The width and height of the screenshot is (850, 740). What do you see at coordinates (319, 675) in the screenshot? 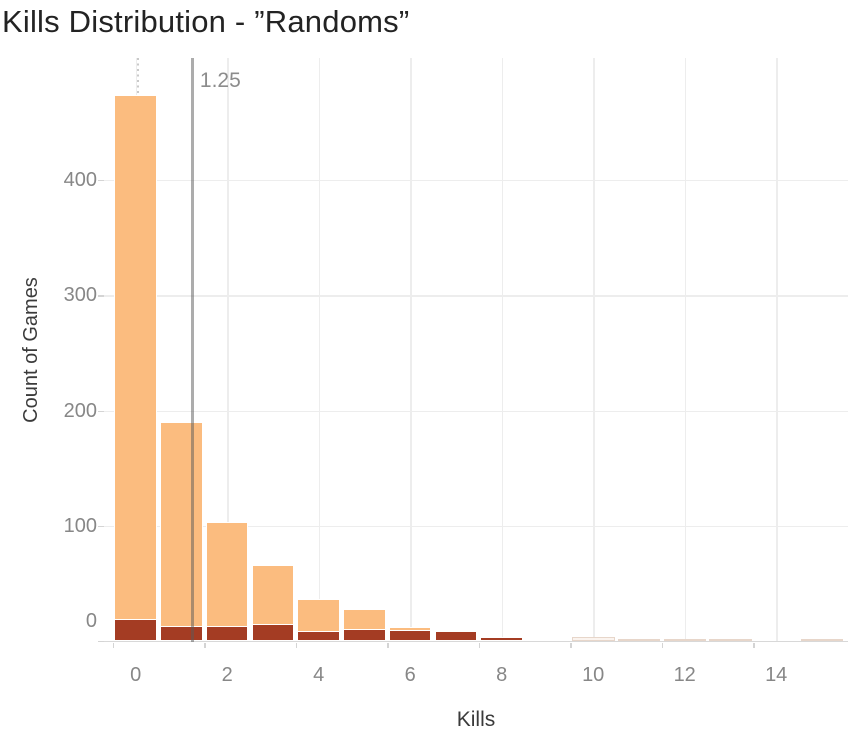
I see `x-tick-label: 4` at bounding box center [319, 675].